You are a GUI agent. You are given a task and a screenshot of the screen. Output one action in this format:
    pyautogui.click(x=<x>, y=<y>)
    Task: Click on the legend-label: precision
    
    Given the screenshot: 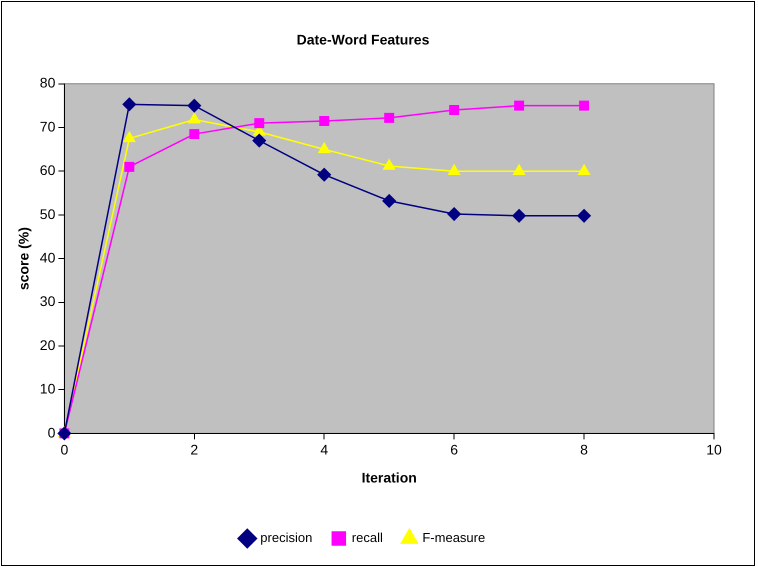 What is the action you would take?
    pyautogui.click(x=286, y=538)
    